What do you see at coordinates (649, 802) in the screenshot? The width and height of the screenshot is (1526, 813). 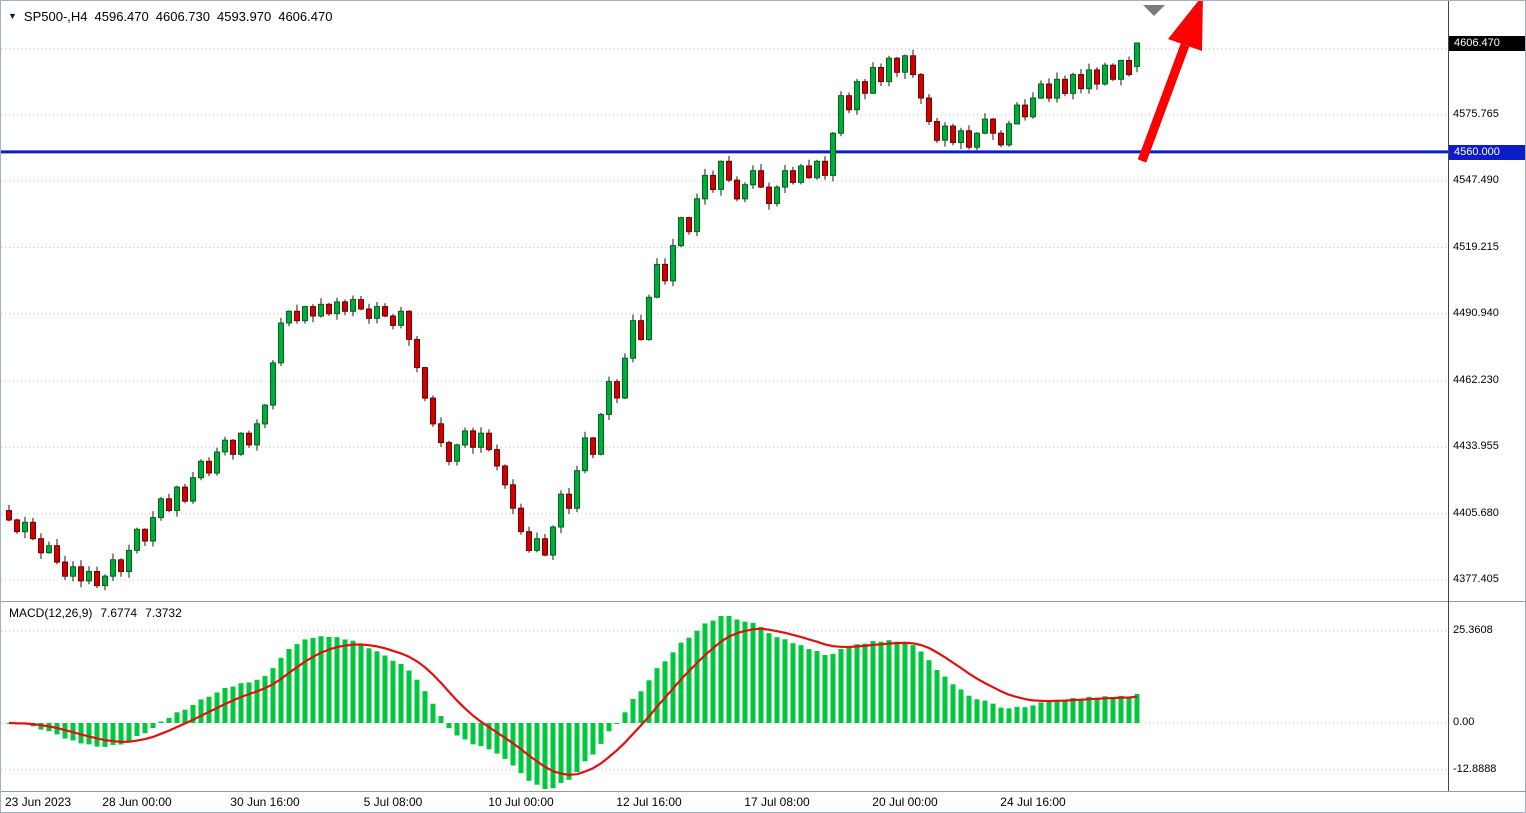 I see `time-axis-label: 12 Jul 16:00` at bounding box center [649, 802].